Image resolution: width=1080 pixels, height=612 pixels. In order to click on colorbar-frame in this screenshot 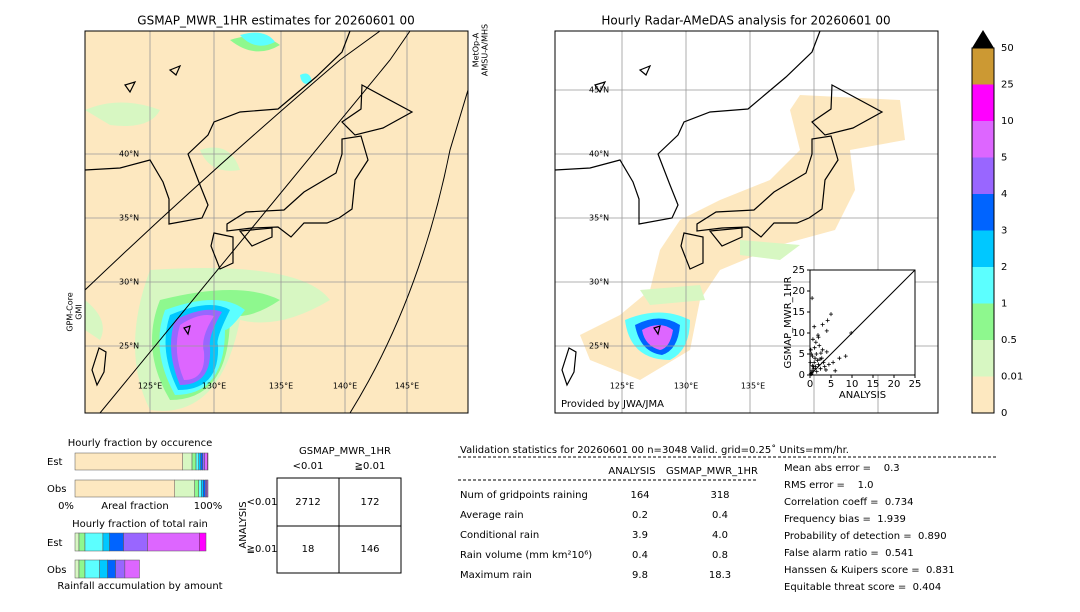, I will do `click(983, 230)`.